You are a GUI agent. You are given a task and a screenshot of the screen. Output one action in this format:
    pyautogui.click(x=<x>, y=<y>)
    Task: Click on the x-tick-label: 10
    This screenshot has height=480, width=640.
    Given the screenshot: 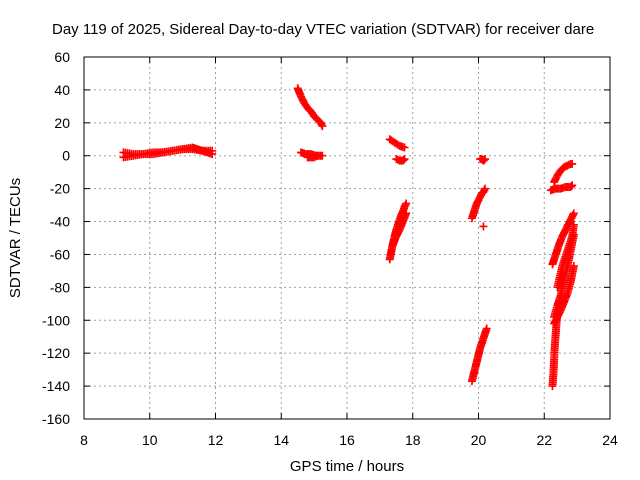 What is the action you would take?
    pyautogui.click(x=150, y=440)
    